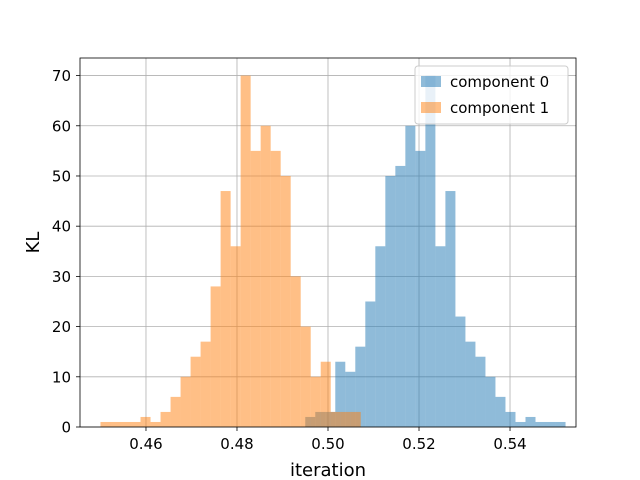  Describe the element at coordinates (418, 444) in the screenshot. I see `x-tick-label: 0.52` at that location.